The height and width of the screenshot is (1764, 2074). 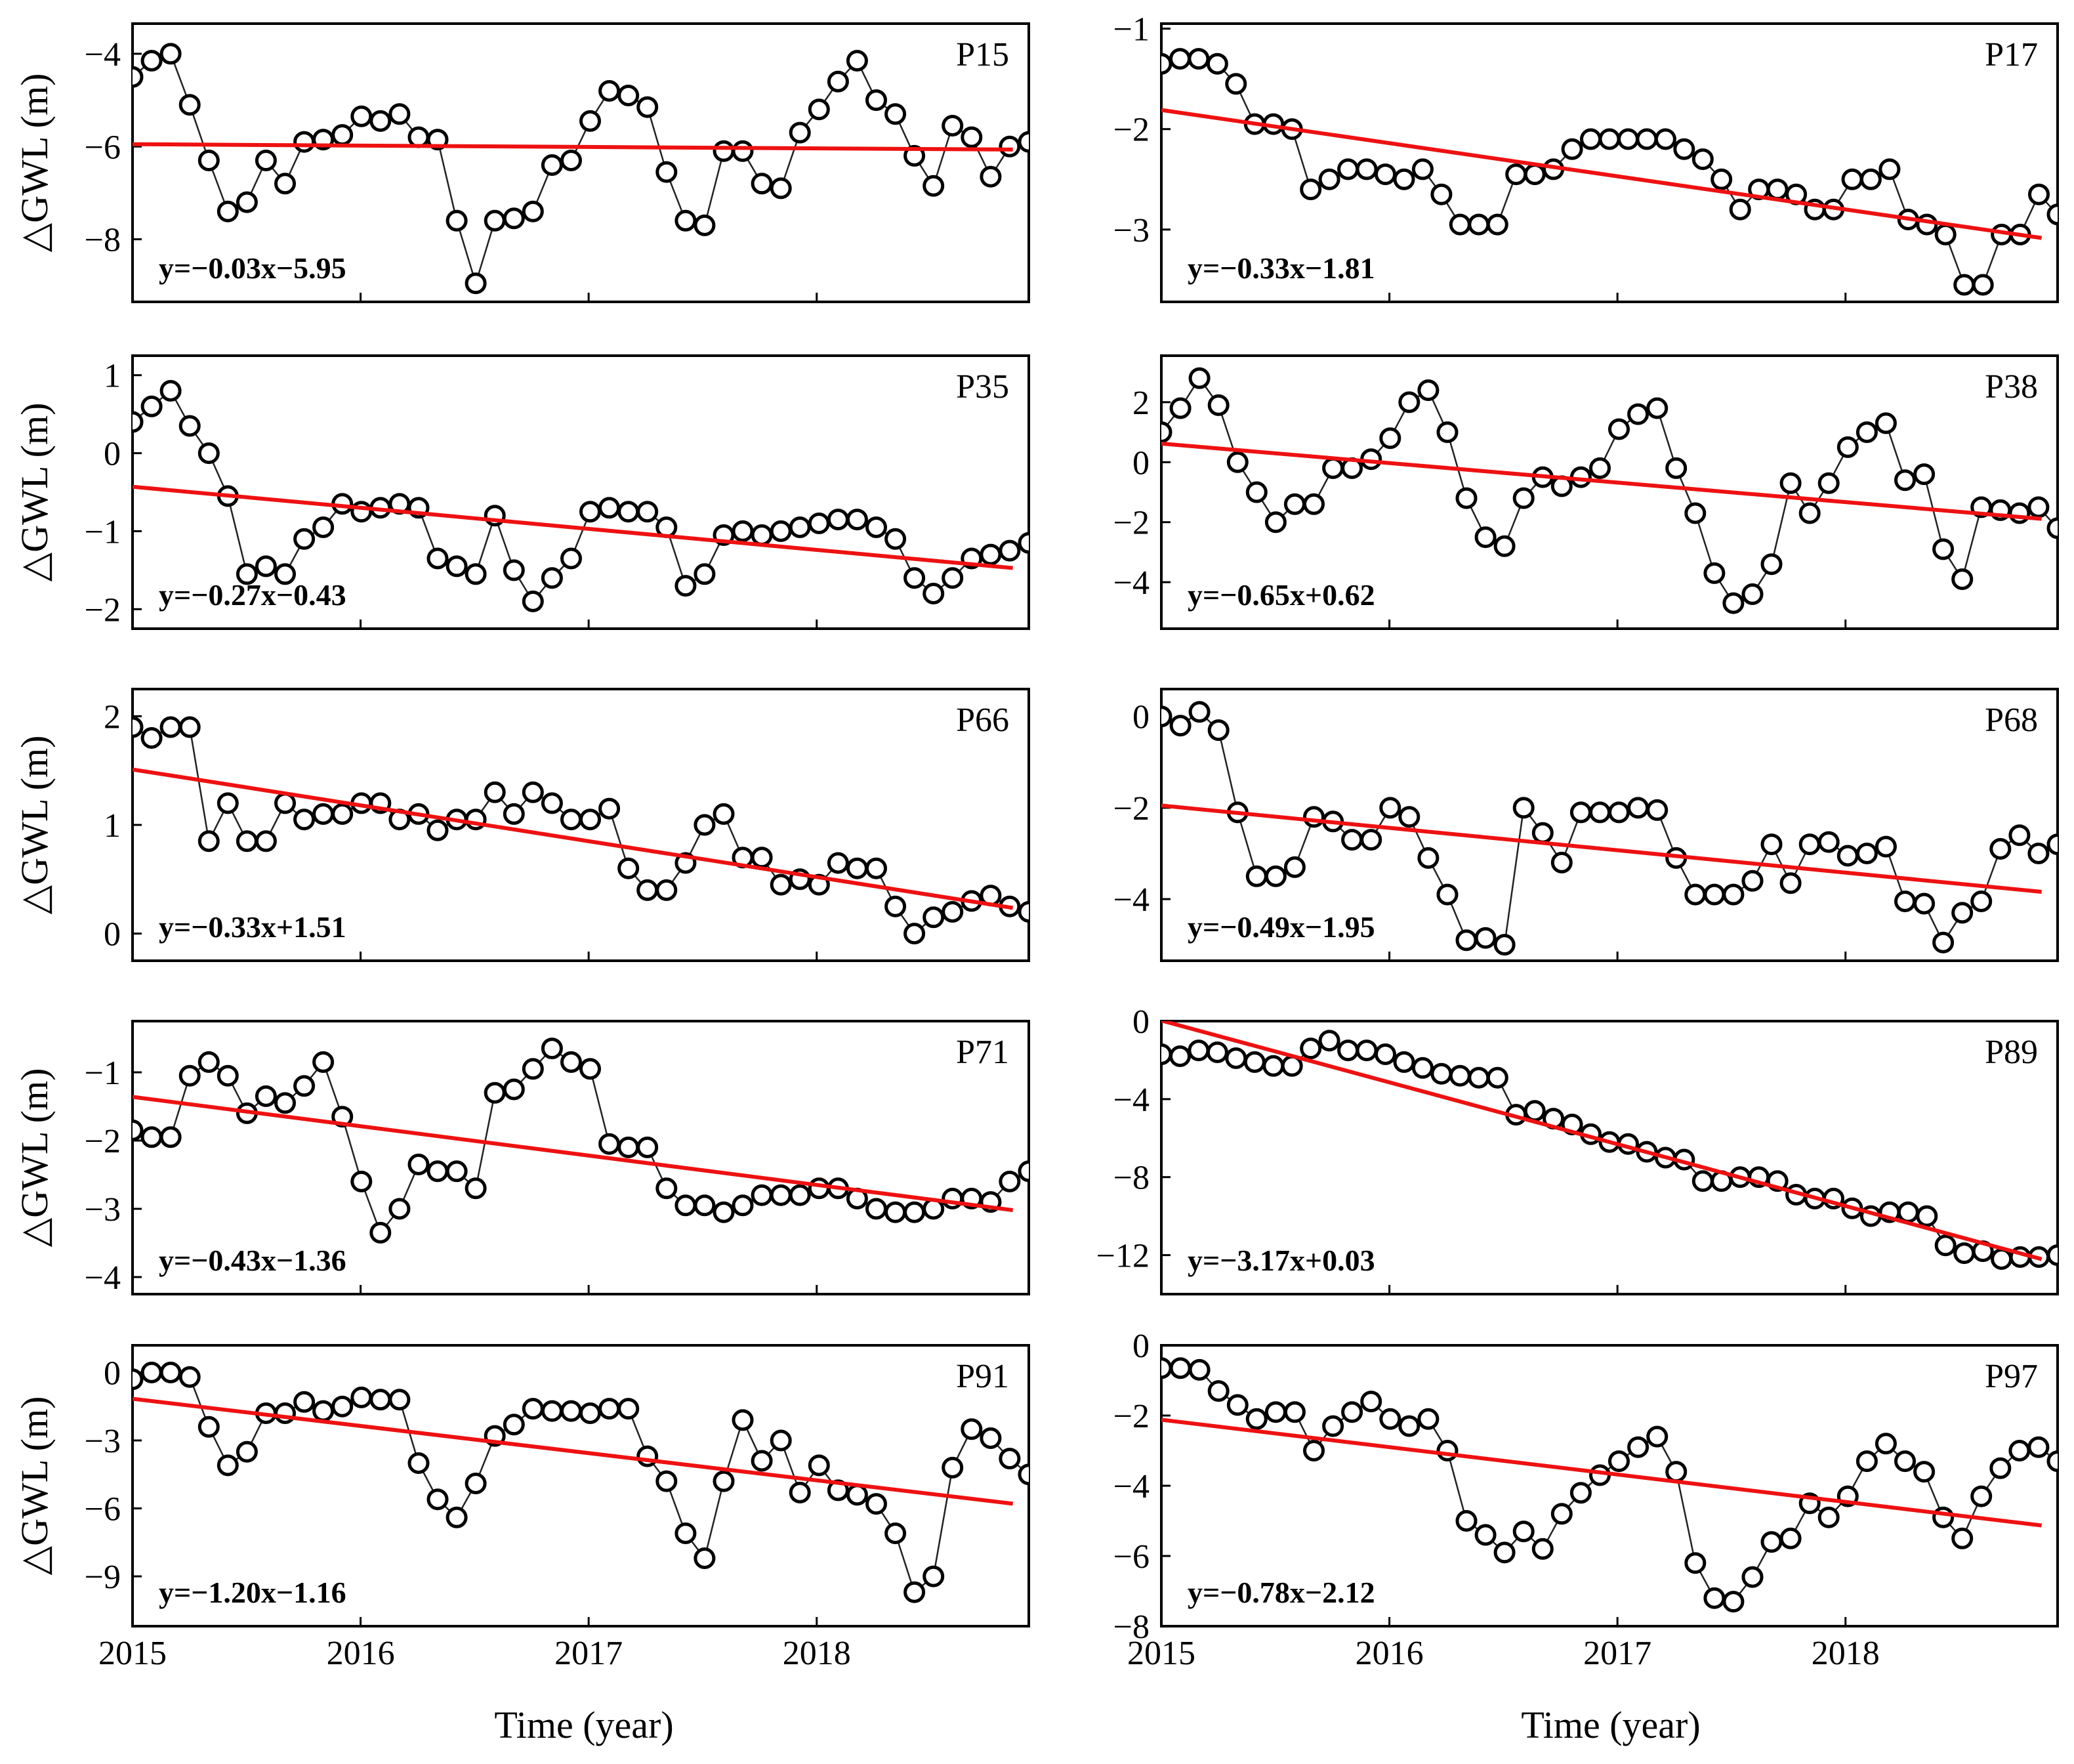 I want to click on regression-equation-p68: y=−0.49x−1.95, so click(x=1281, y=927).